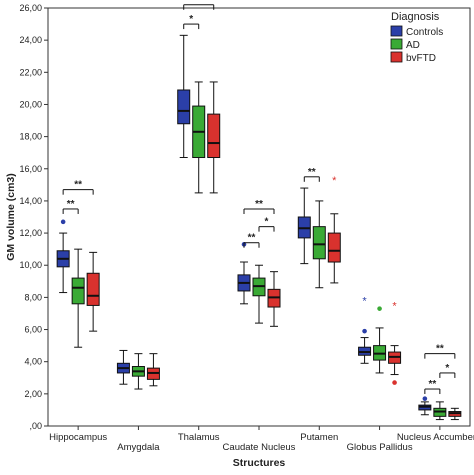 This screenshot has width=474, height=475. Describe the element at coordinates (424, 32) in the screenshot. I see `legend-label-controls: Controls` at that location.